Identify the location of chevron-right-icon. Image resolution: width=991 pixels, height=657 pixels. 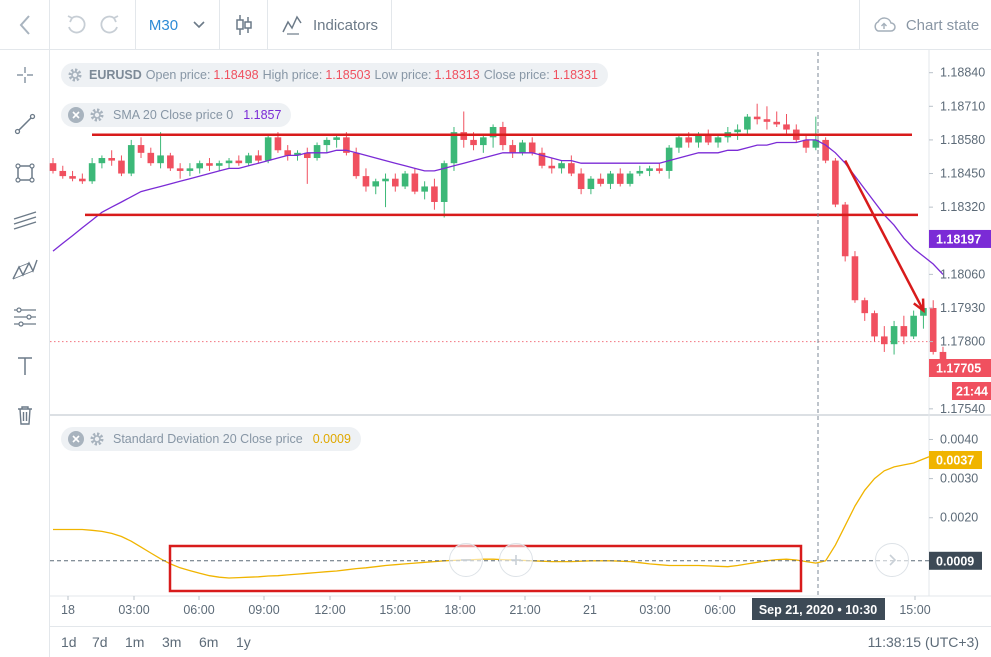
(893, 560).